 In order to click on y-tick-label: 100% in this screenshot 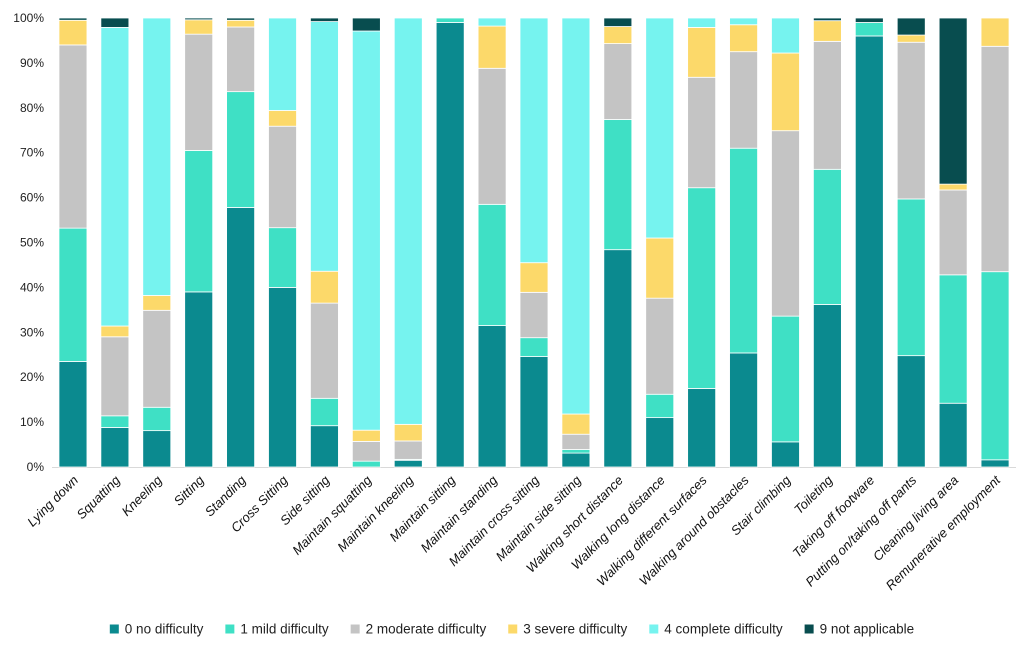, I will do `click(28, 18)`.